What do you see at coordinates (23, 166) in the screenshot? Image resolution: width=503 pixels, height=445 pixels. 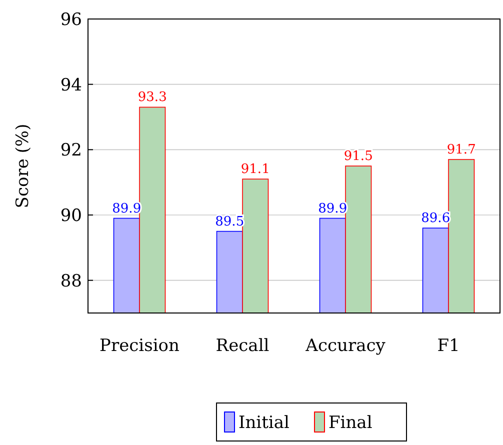 I see `y-axis-title: Score (%)` at bounding box center [23, 166].